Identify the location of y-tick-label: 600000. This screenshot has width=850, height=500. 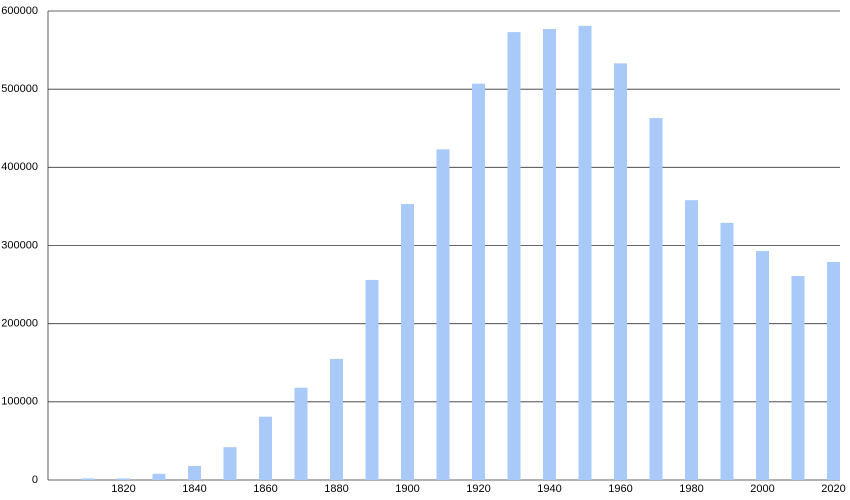
(19, 11).